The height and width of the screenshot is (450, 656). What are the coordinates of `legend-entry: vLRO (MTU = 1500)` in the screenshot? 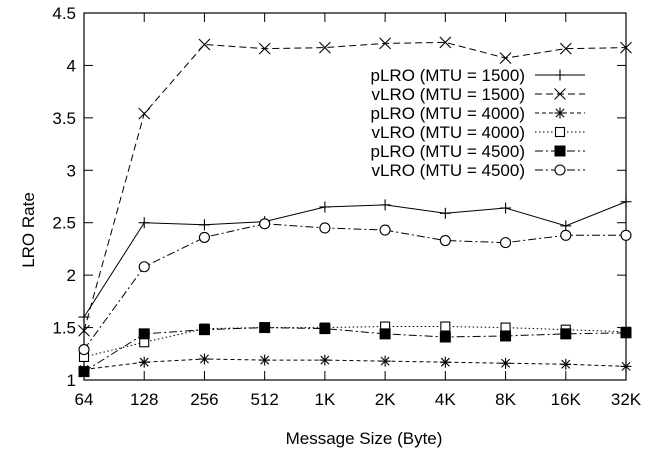 It's located at (478, 94).